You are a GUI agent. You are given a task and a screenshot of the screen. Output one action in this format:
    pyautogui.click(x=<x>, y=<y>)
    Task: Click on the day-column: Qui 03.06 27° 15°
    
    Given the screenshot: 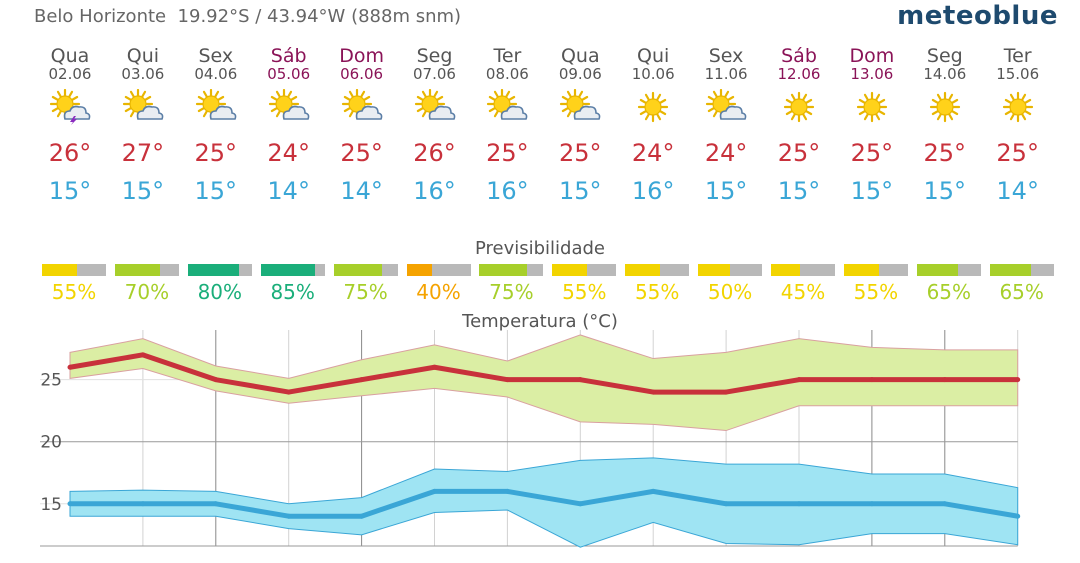 What is the action you would take?
    pyautogui.click(x=143, y=125)
    